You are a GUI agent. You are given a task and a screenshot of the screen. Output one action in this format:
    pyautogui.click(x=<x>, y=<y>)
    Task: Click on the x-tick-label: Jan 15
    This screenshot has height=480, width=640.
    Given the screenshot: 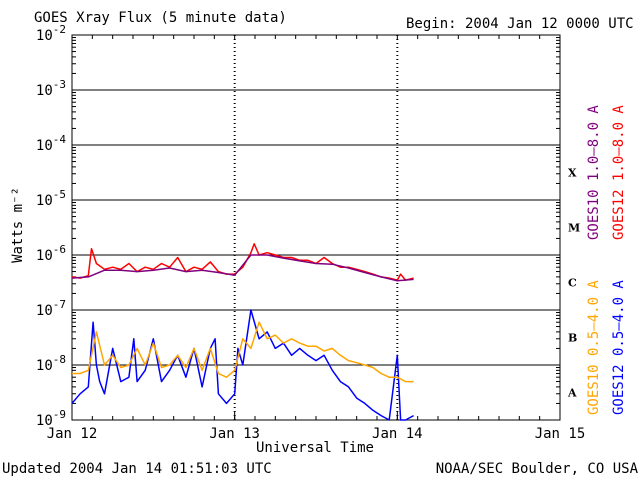 What is the action you would take?
    pyautogui.click(x=560, y=434)
    